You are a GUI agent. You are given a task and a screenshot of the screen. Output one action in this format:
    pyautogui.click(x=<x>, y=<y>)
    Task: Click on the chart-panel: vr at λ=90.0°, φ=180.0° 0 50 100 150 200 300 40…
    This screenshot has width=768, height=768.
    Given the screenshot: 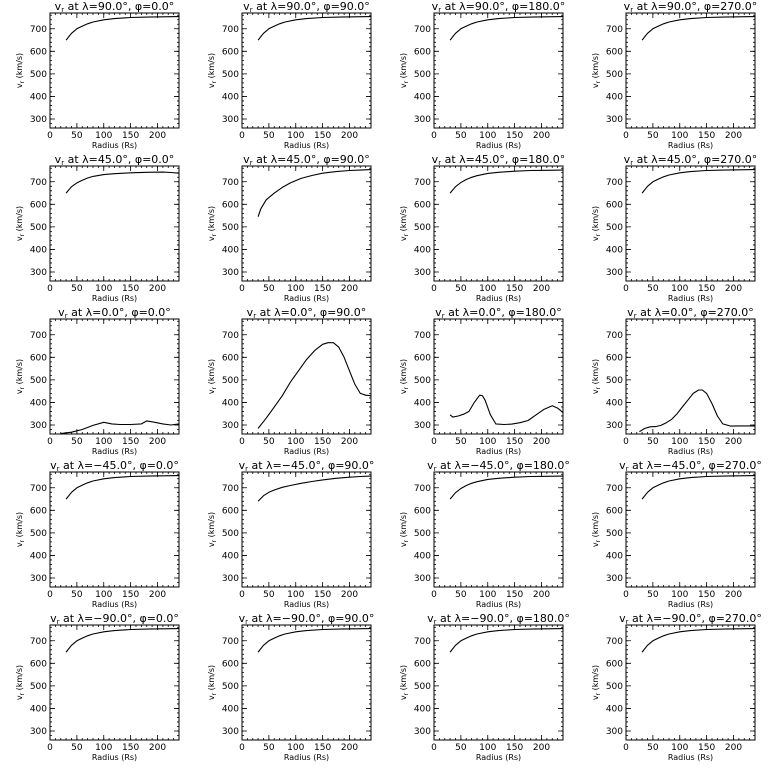 What is the action you would take?
    pyautogui.click(x=482, y=75)
    